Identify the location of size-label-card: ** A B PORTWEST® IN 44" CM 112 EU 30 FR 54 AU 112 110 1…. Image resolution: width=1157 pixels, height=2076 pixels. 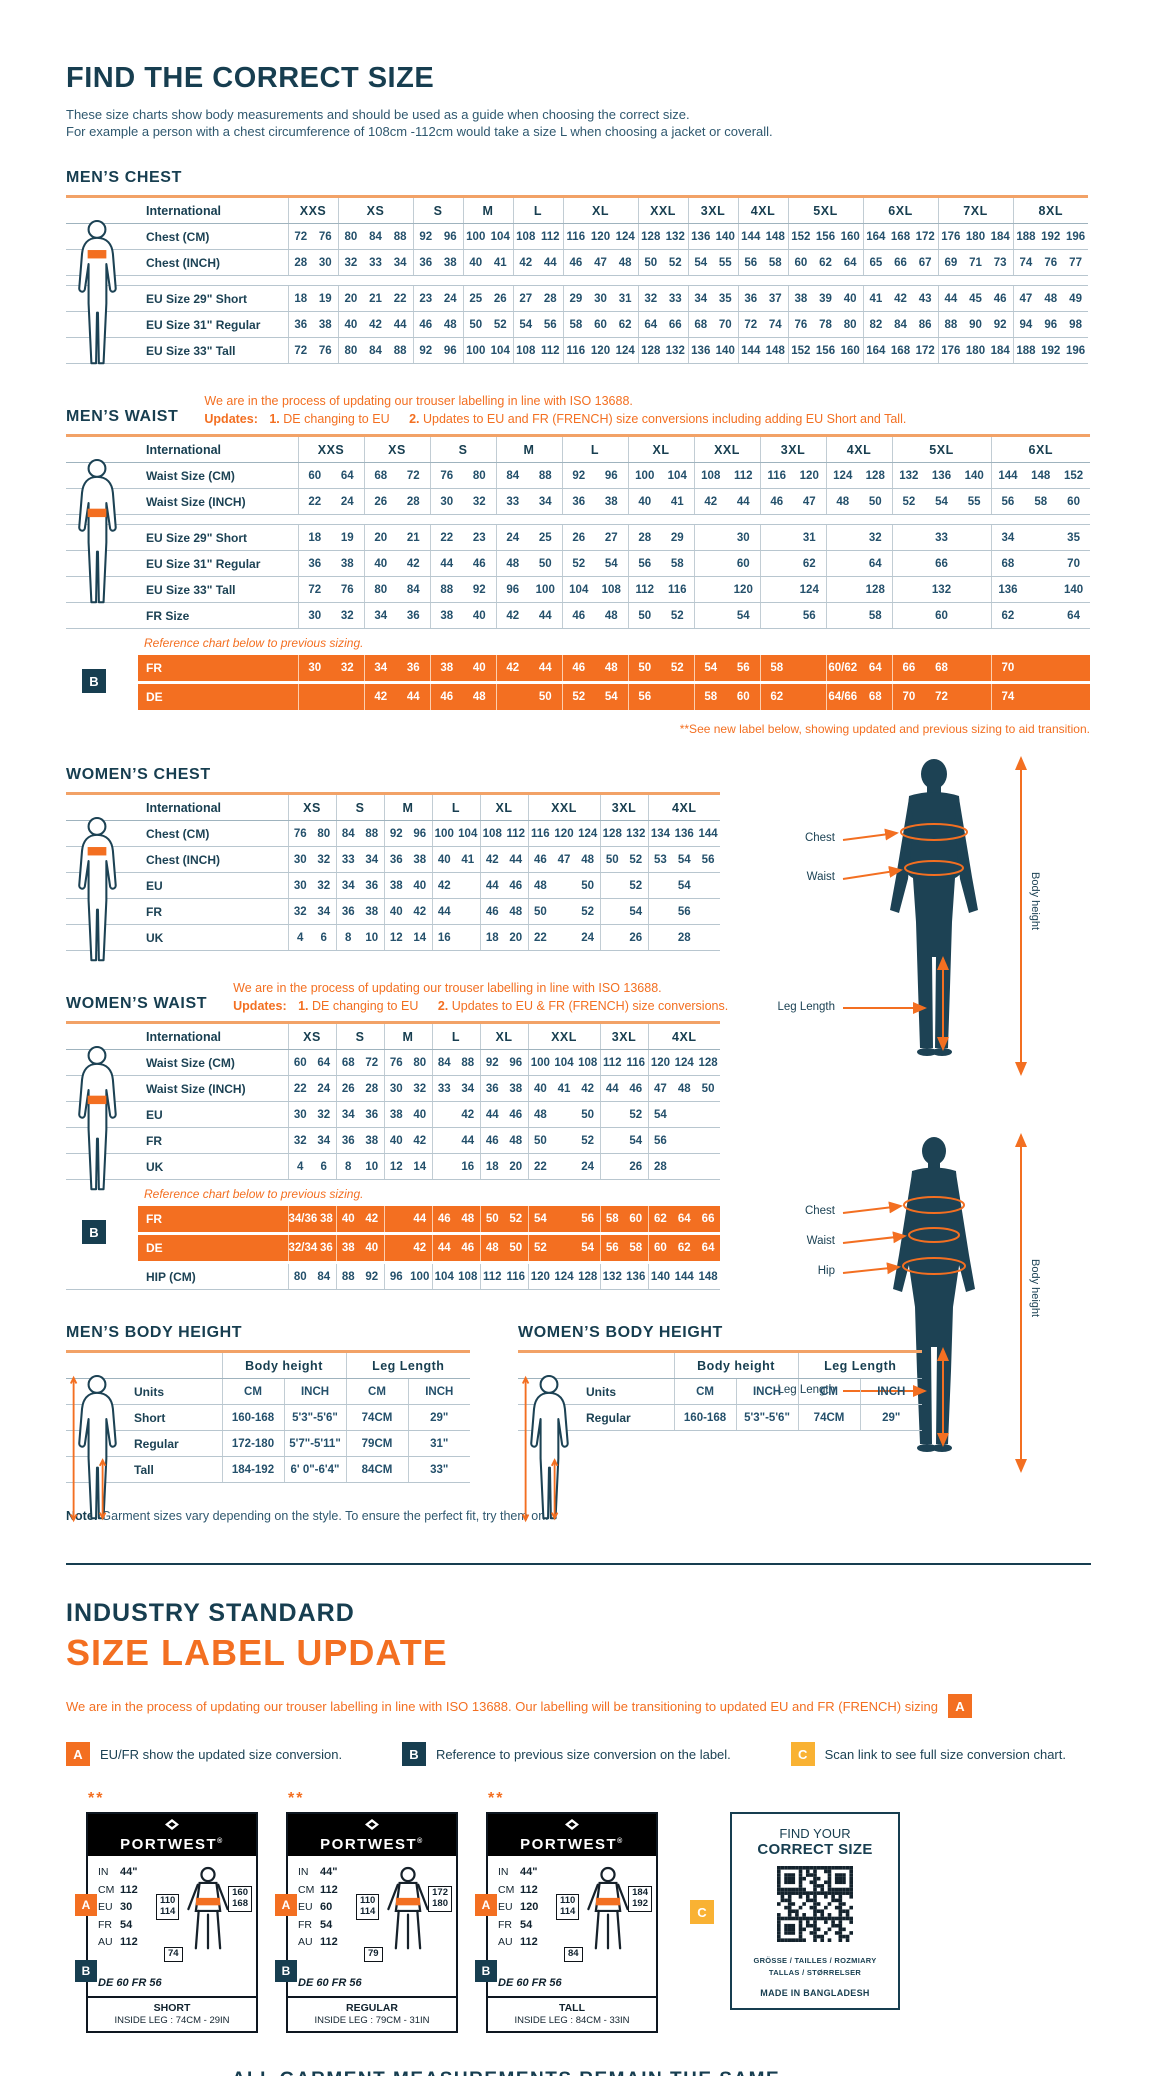
(166, 1911).